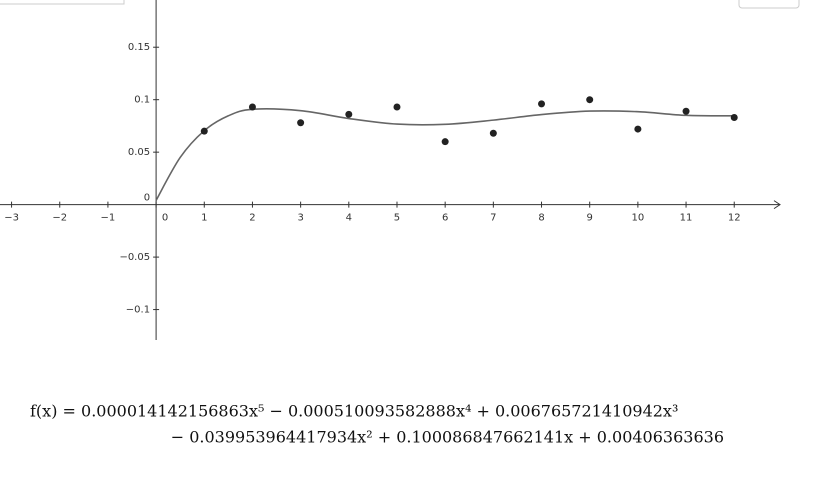 The image size is (816, 490). I want to click on x-tick-label: 3, so click(300, 218).